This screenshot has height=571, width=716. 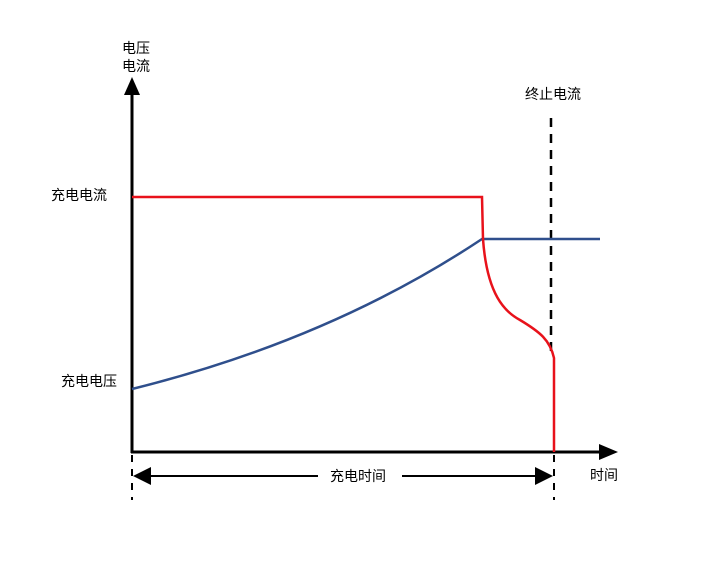 I want to click on y-axis-label-voltage: 电压, so click(x=136, y=49).